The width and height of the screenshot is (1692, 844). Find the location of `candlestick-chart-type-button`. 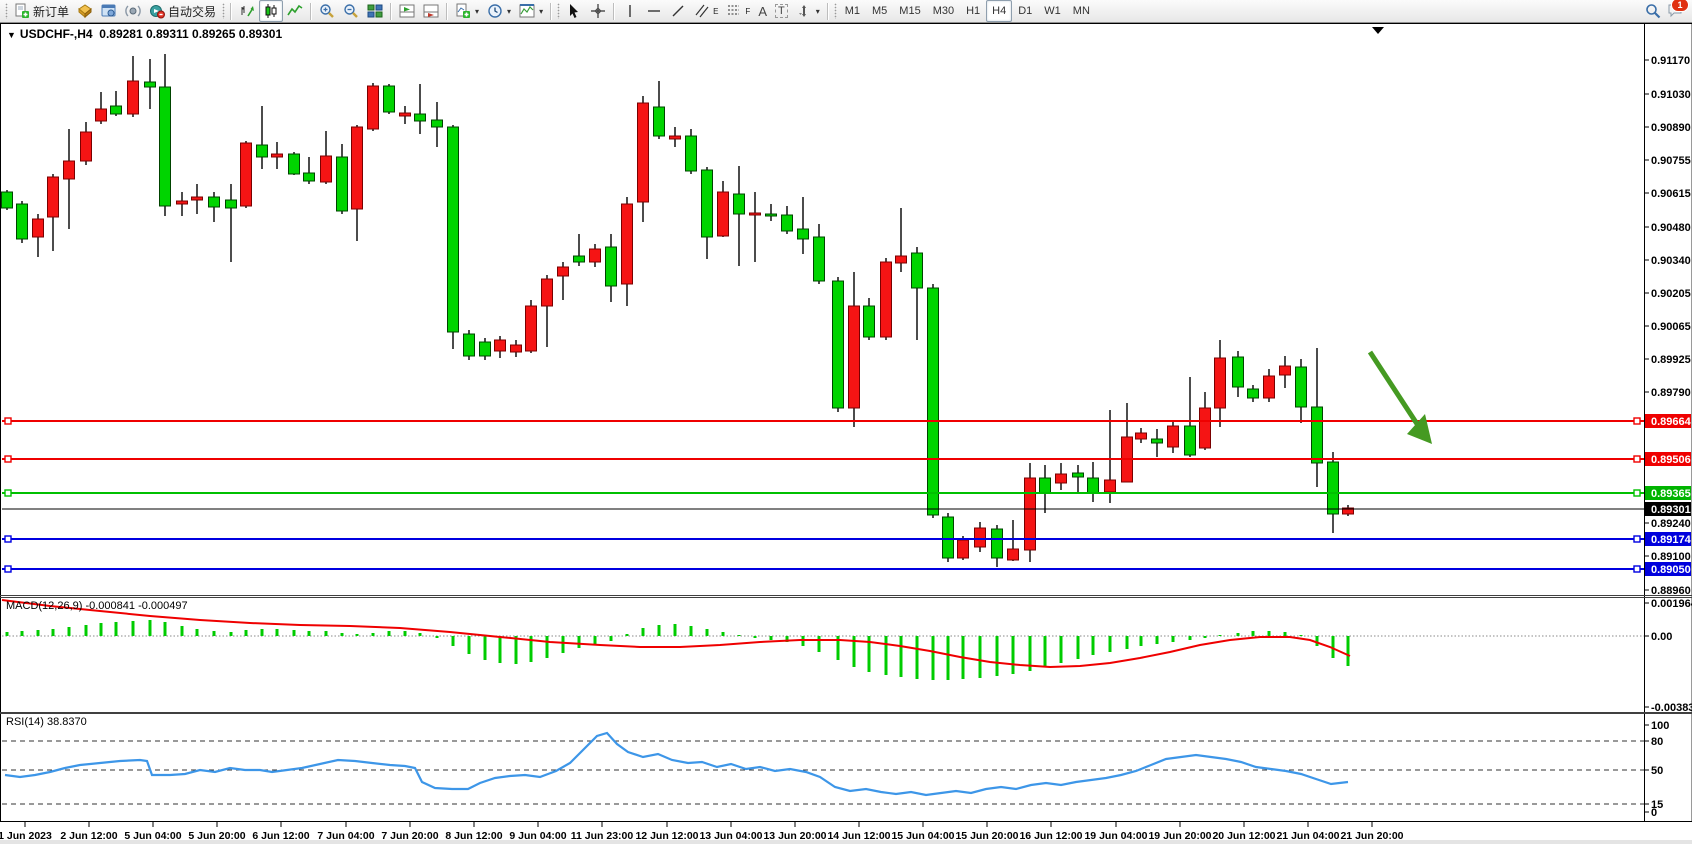

candlestick-chart-type-button is located at coordinates (271, 11).